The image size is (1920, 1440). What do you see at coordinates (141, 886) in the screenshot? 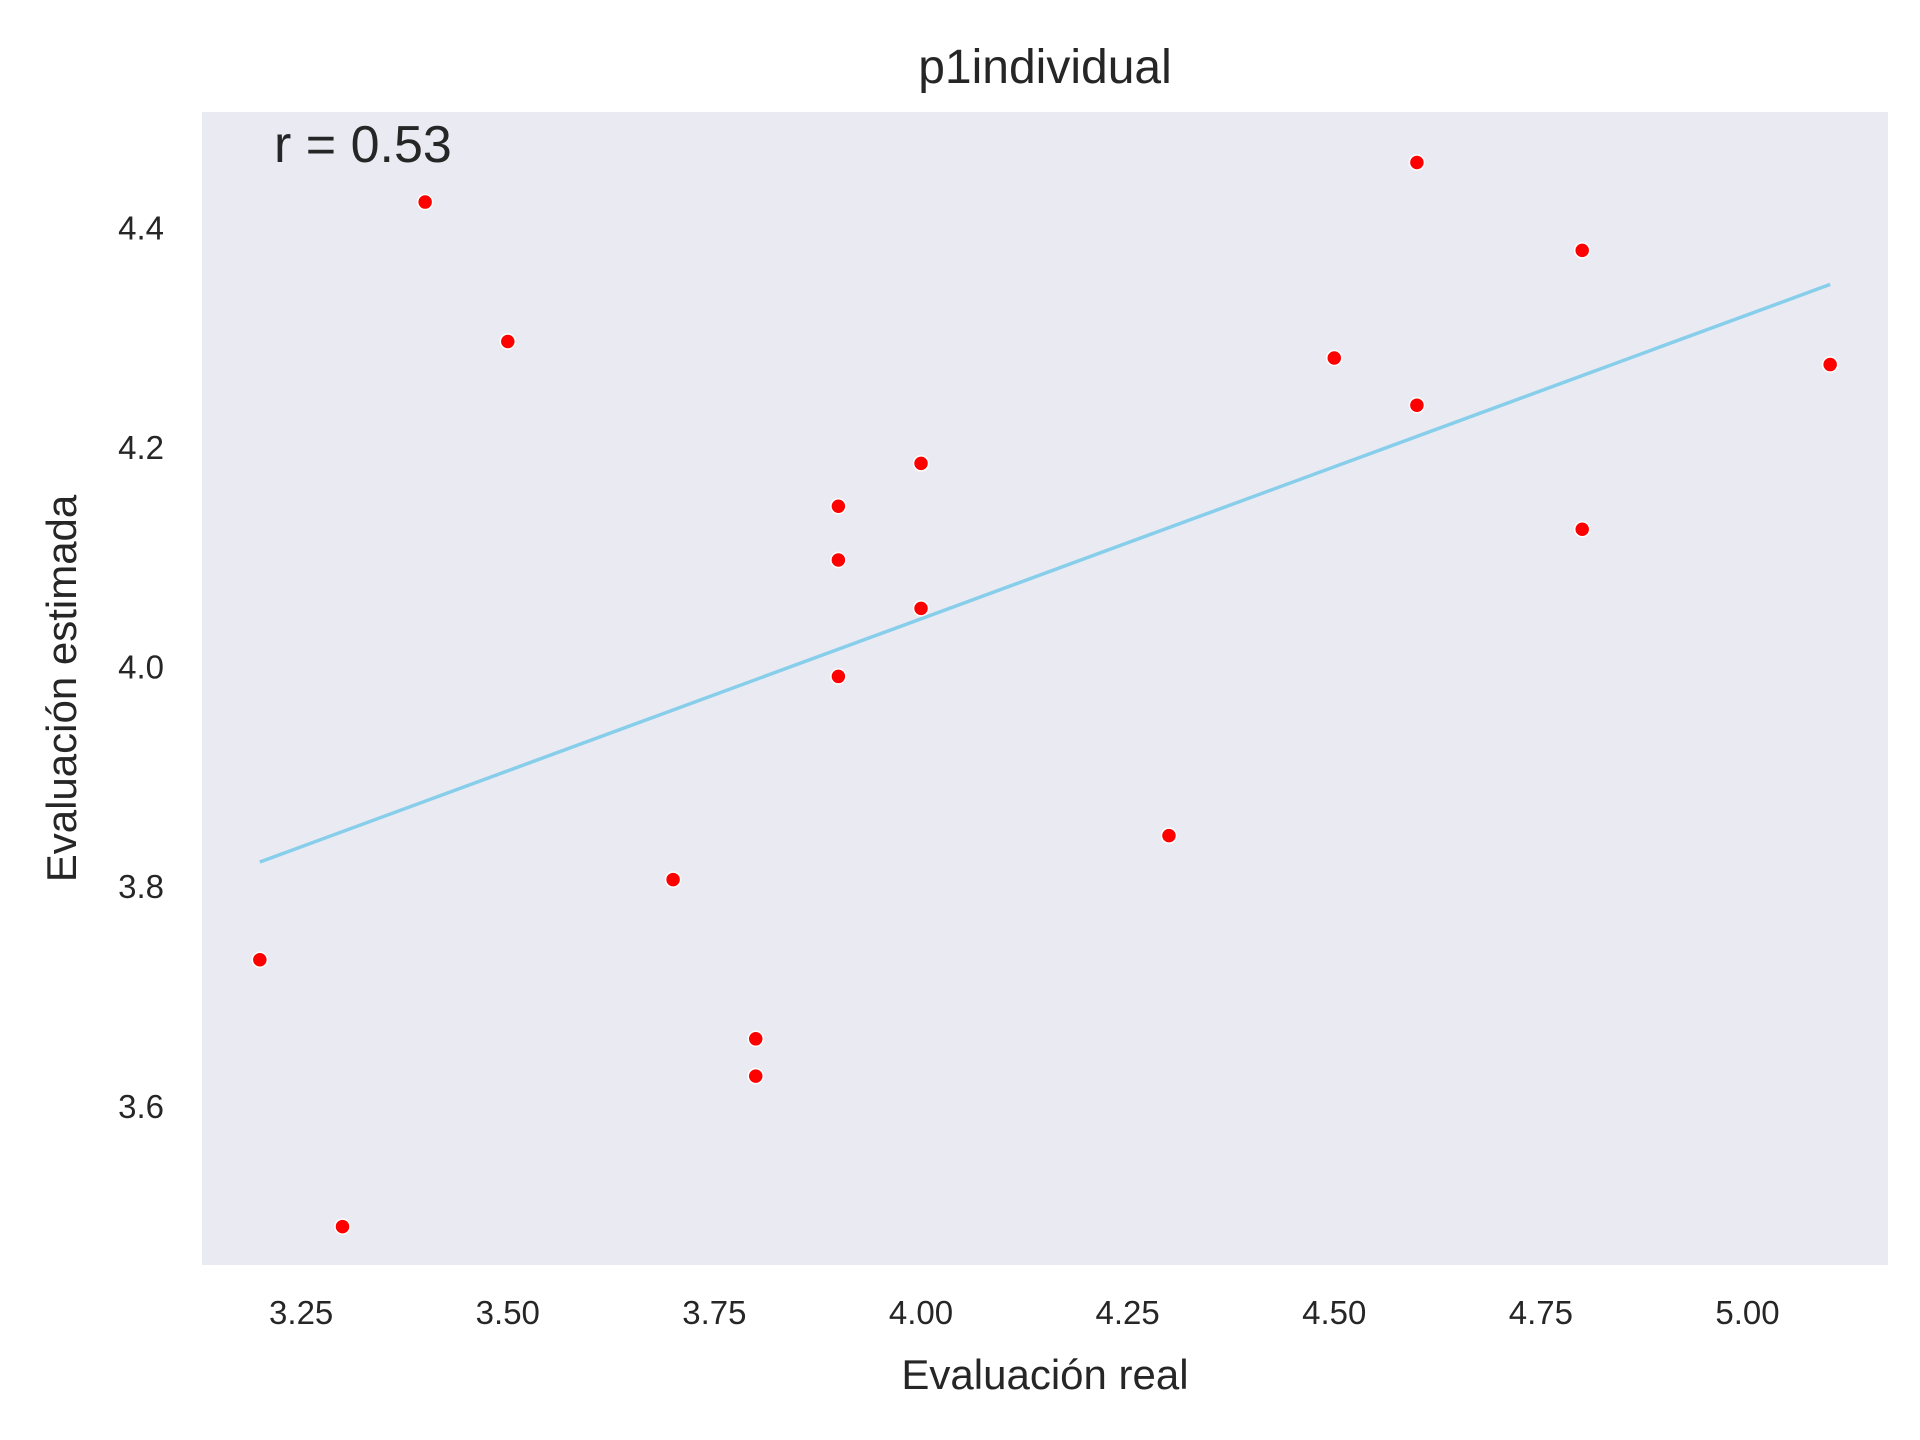
I see `y-tick-label: 3.8` at bounding box center [141, 886].